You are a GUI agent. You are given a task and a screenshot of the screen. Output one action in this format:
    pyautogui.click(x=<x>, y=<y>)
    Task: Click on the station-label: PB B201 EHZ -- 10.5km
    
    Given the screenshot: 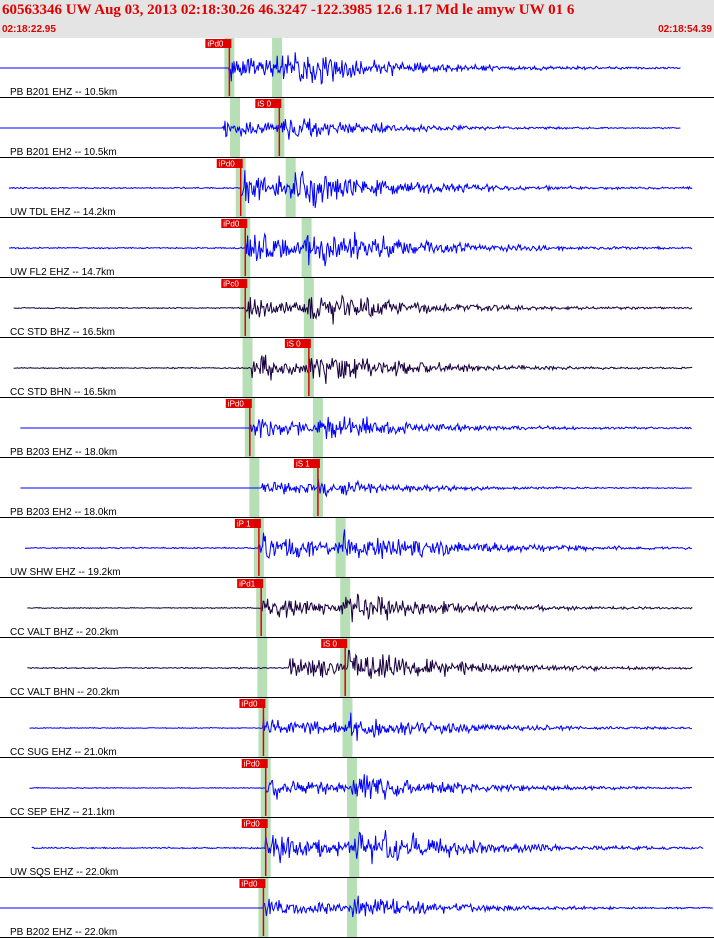 What is the action you would take?
    pyautogui.click(x=63, y=92)
    